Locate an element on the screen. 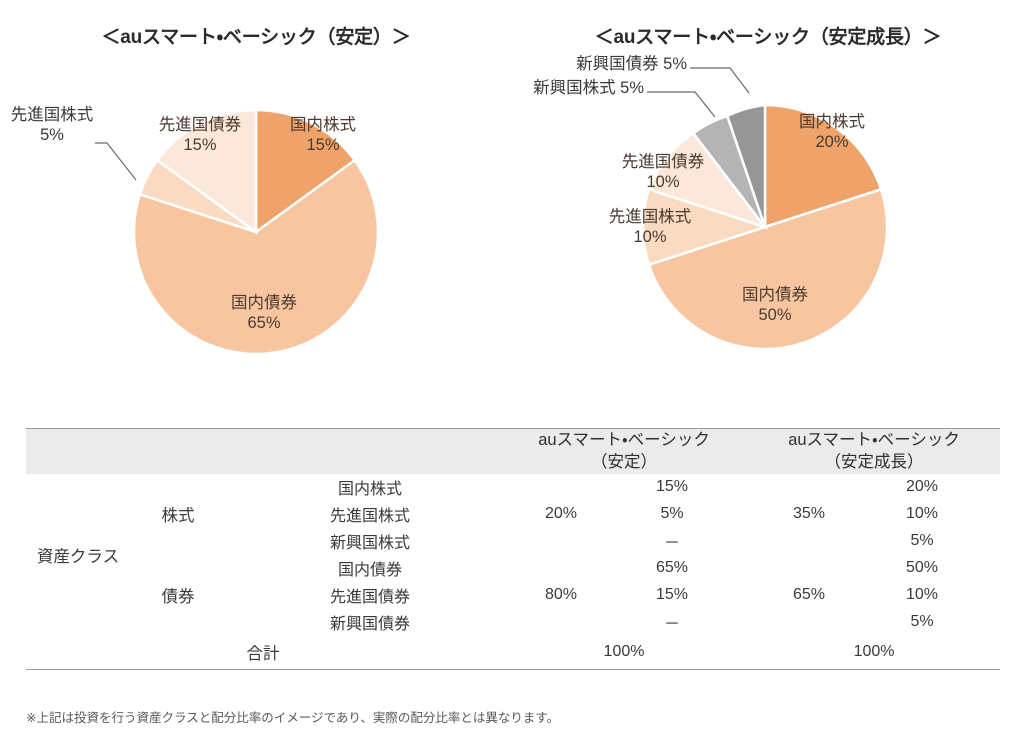 Image resolution: width=1024 pixels, height=745 pixels. header-col-growth: auスマート・ベーシック （安定成長） is located at coordinates (874, 450).